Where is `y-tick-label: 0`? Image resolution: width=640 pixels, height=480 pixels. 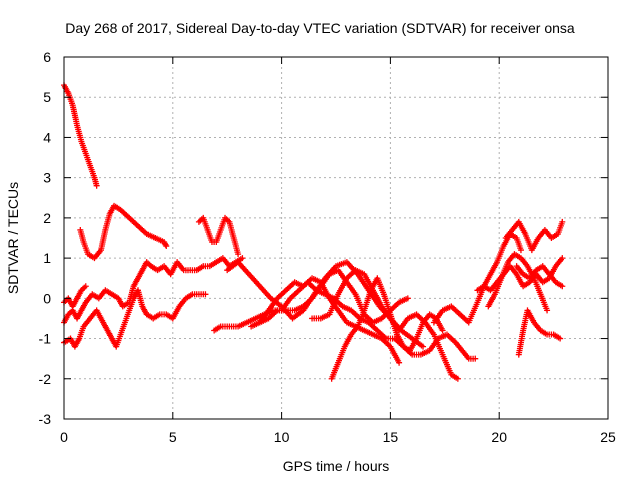 y-tick-label: 0 is located at coordinates (47, 298).